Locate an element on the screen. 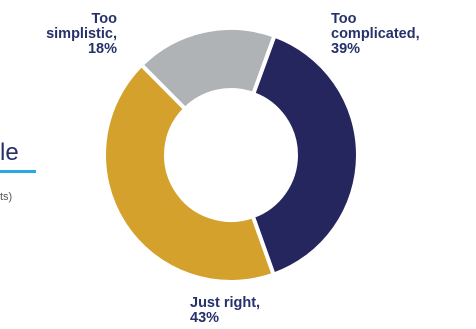 The width and height of the screenshot is (476, 329). label-just-right: Just right, 43% is located at coordinates (225, 311).